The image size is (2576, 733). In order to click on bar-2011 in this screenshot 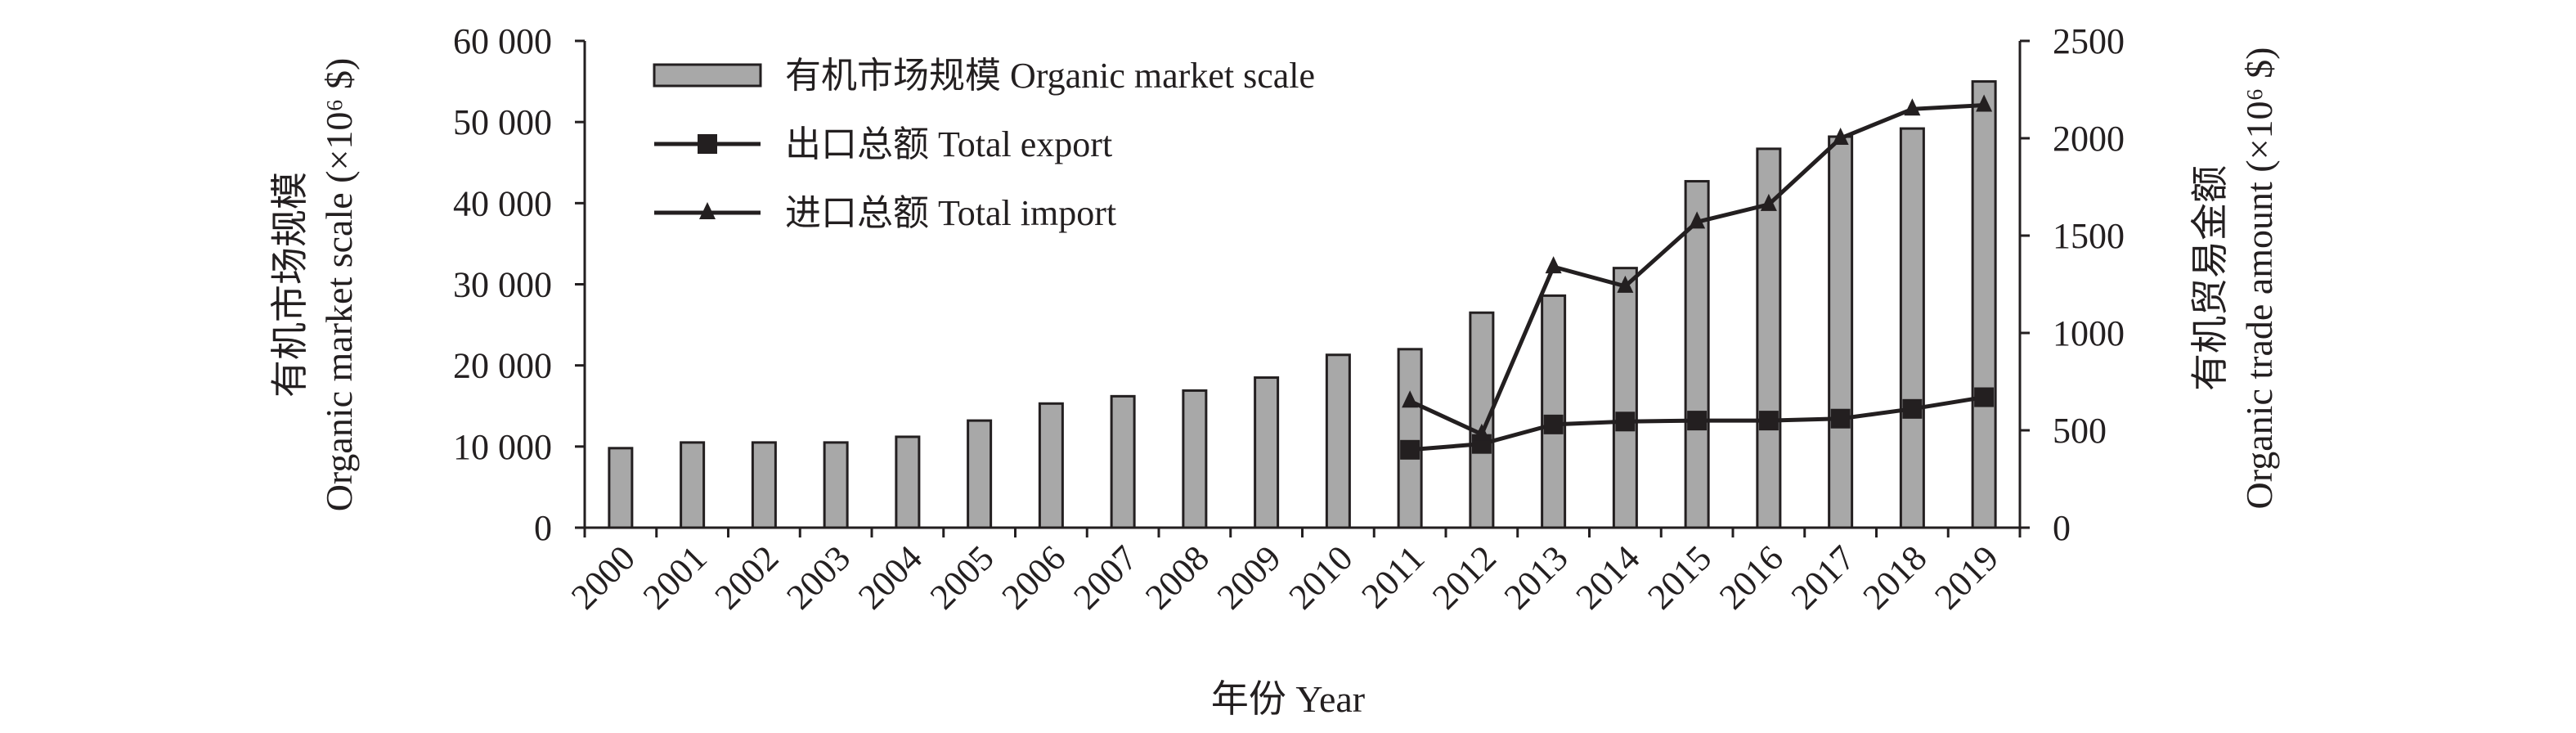, I will do `click(1410, 438)`.